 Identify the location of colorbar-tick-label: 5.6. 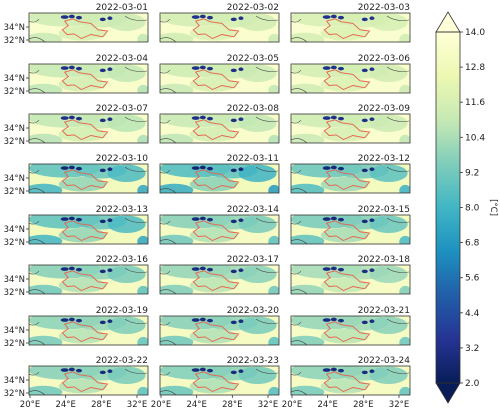
(472, 279).